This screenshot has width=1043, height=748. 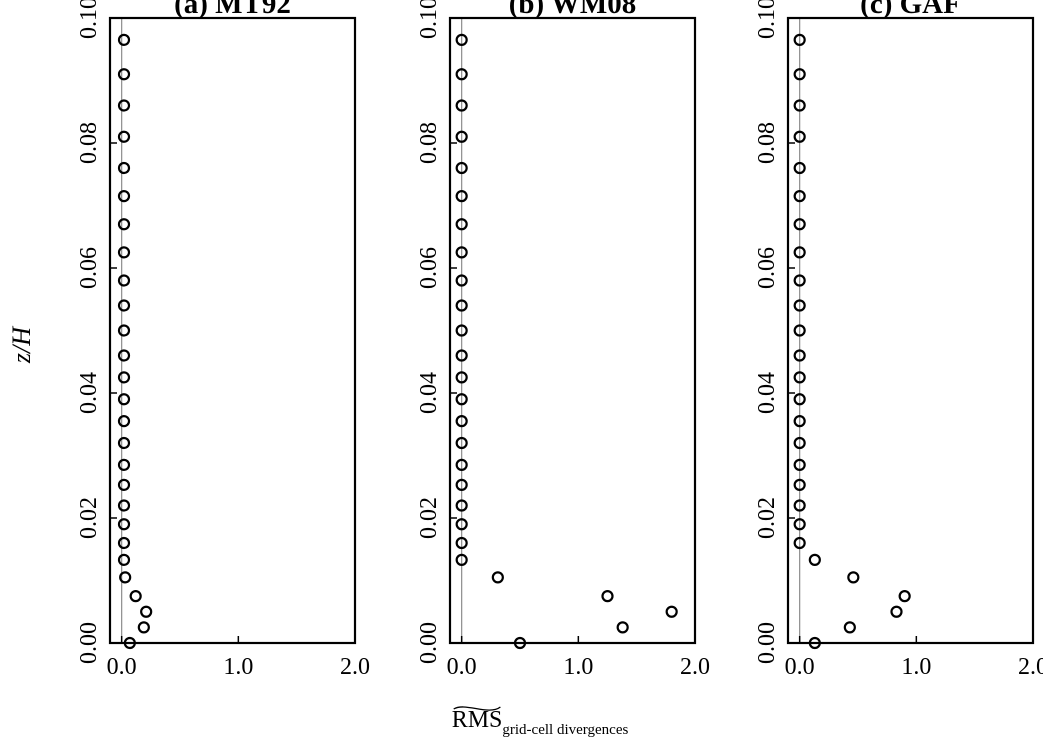 I want to click on y-tick-label-1-1: 0.02, so click(x=429, y=518).